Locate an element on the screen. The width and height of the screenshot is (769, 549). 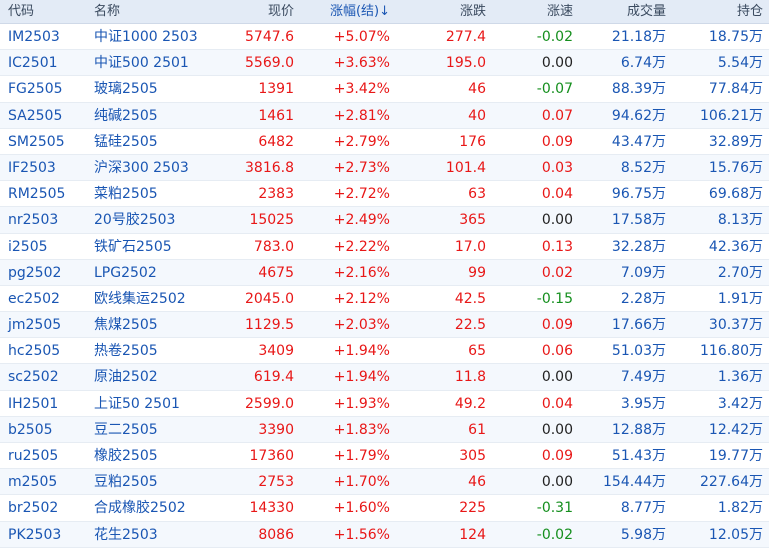
cell-price: 619.4 is located at coordinates (251, 377).